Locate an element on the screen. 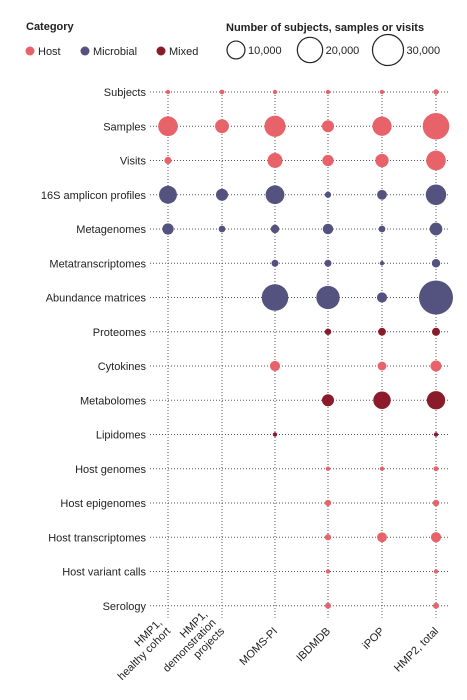  row-label: Cytokines is located at coordinates (122, 367).